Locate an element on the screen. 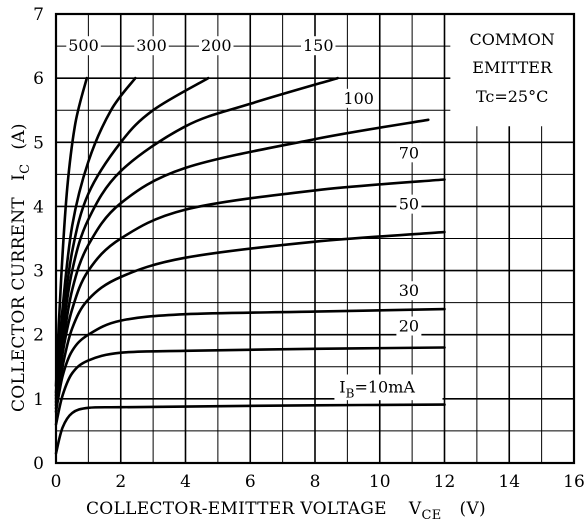 The height and width of the screenshot is (527, 587). y-axis-subscript: C is located at coordinates (25, 169).